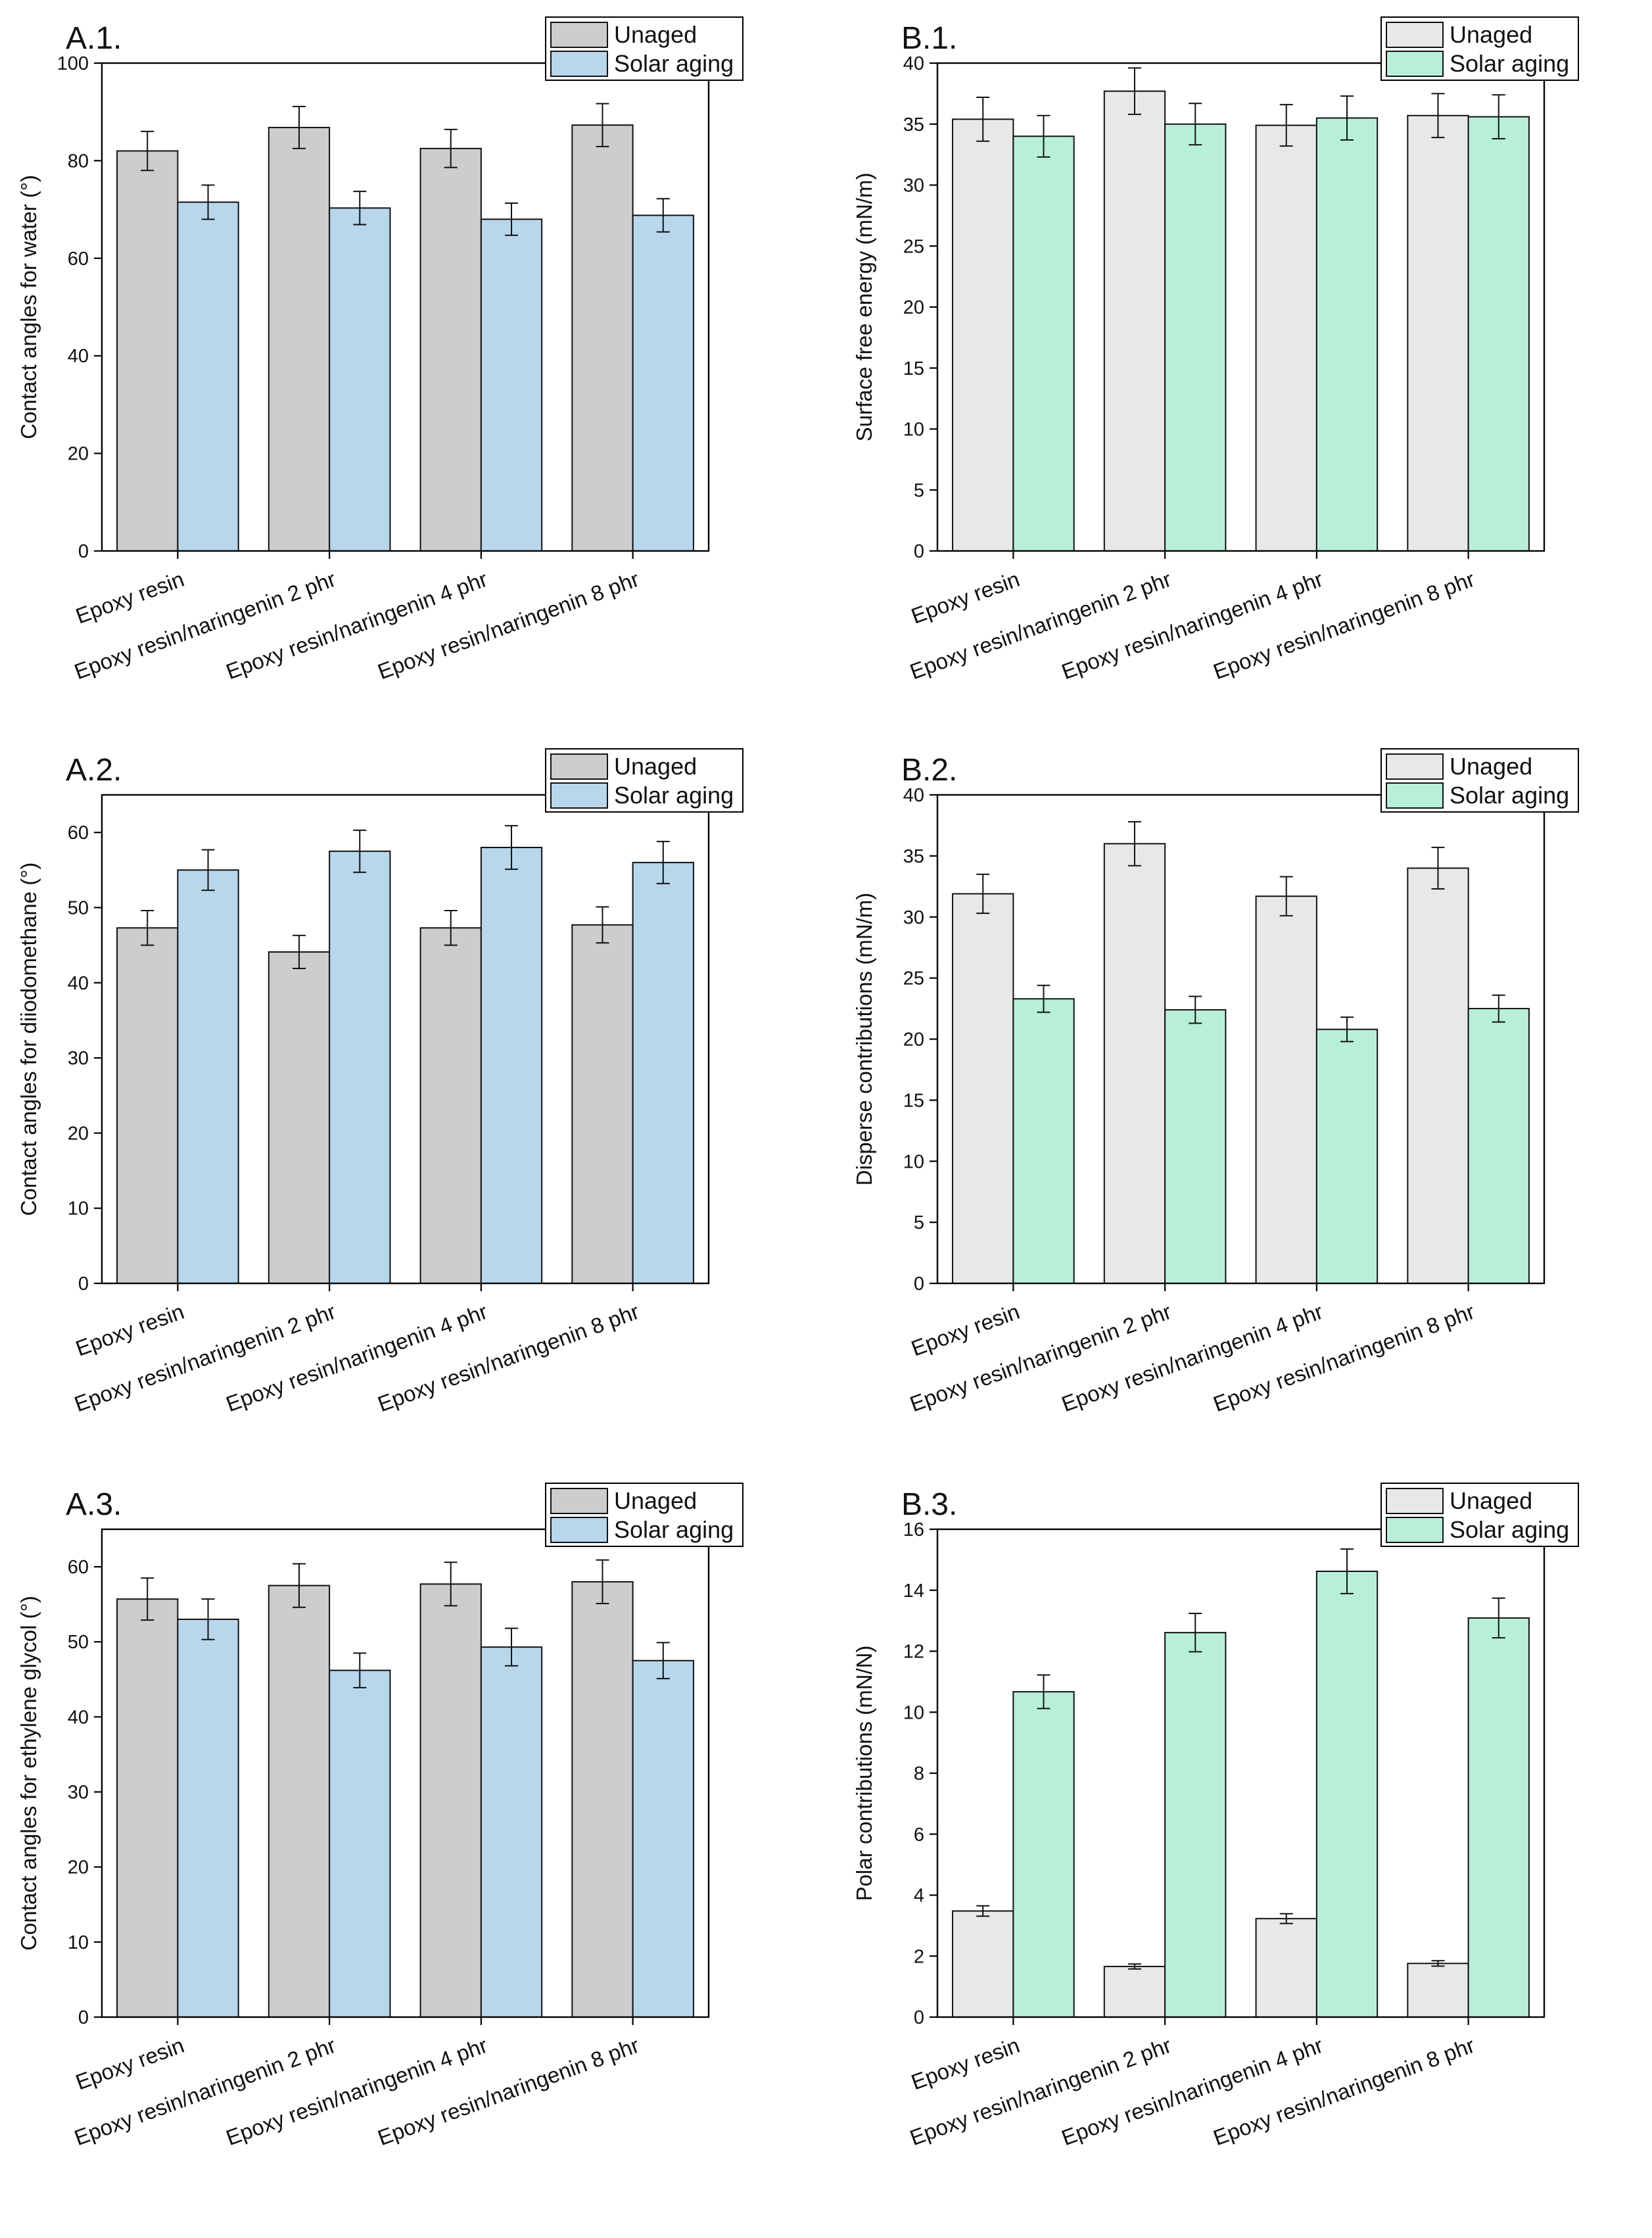 This screenshot has height=2238, width=1652. Describe the element at coordinates (78, 1642) in the screenshot. I see `y-tick-label: 50` at that location.